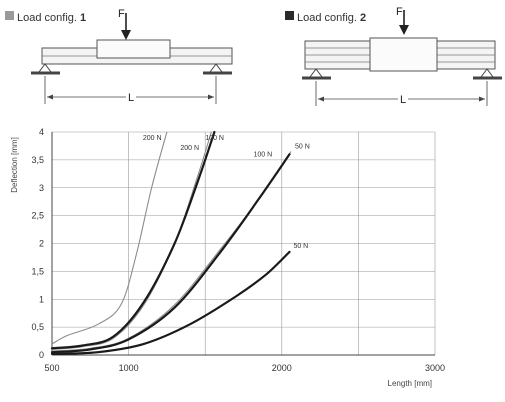 This screenshot has height=402, width=505. I want to click on x-axis-title: Length [mm], so click(410, 383).